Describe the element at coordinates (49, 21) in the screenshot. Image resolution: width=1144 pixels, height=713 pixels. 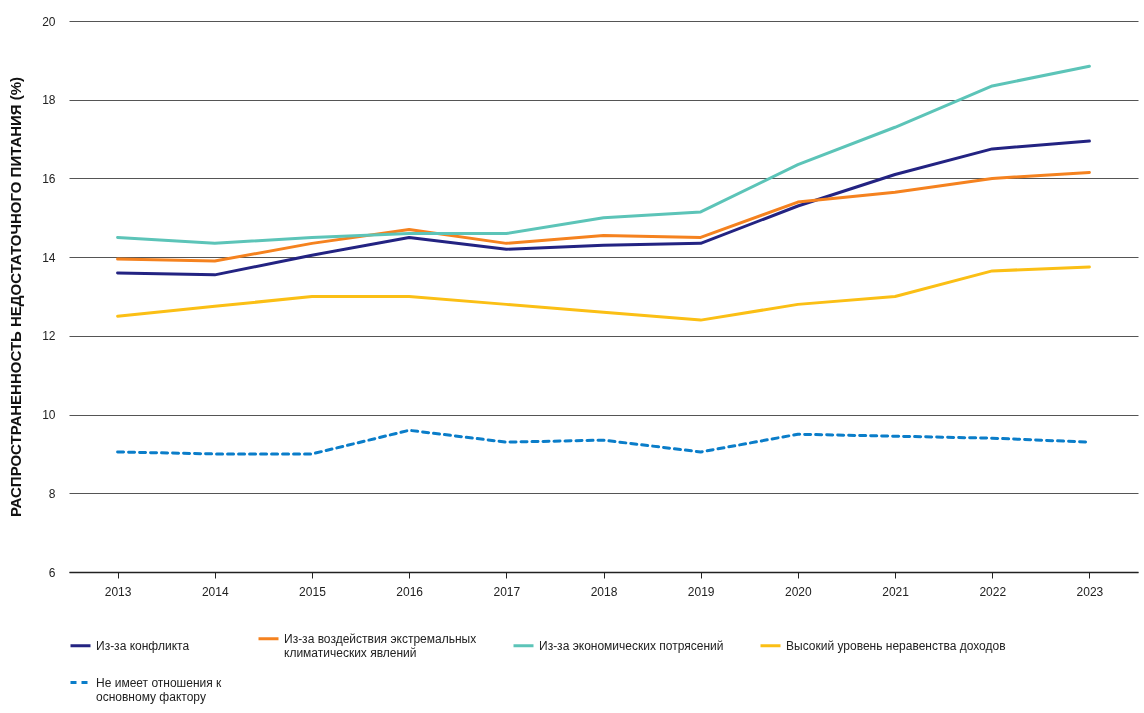
I see `y-tick-label: 20` at that location.